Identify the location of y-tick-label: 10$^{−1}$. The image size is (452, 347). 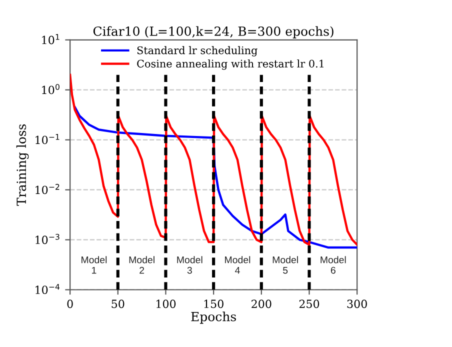
(48, 139).